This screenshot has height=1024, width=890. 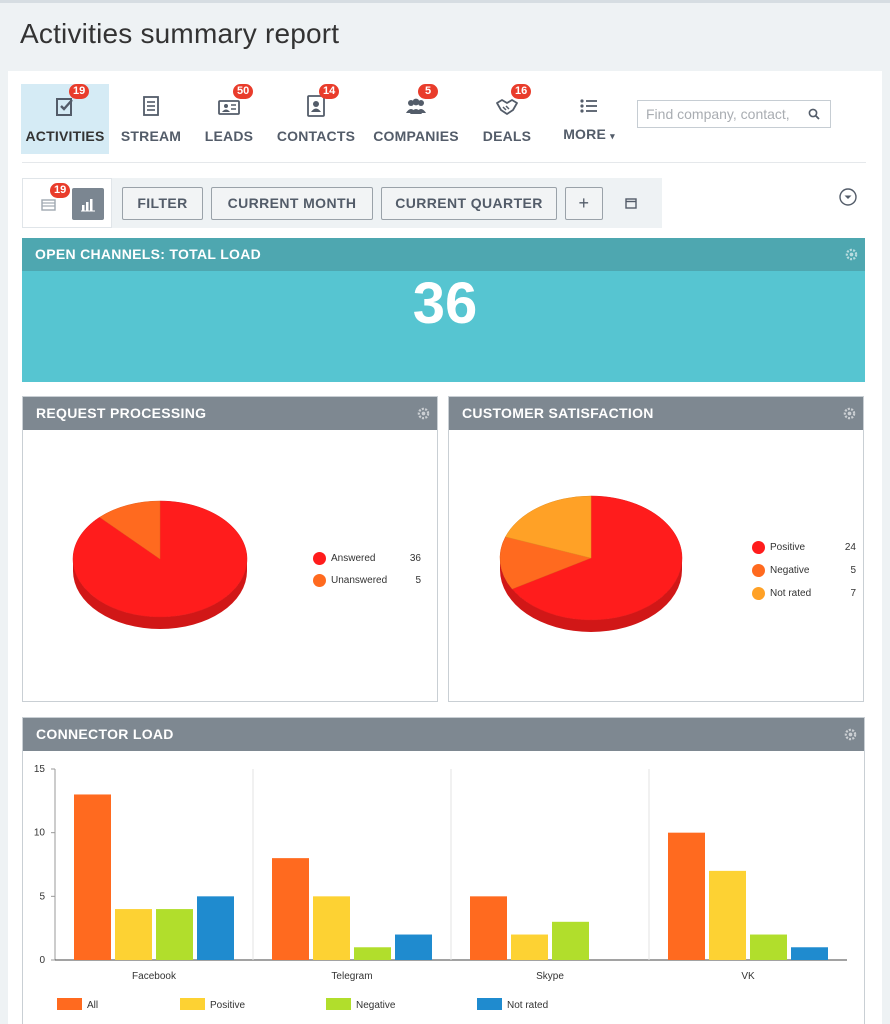 What do you see at coordinates (807, 548) in the screenshot?
I see `legend-positive: Positive 24` at bounding box center [807, 548].